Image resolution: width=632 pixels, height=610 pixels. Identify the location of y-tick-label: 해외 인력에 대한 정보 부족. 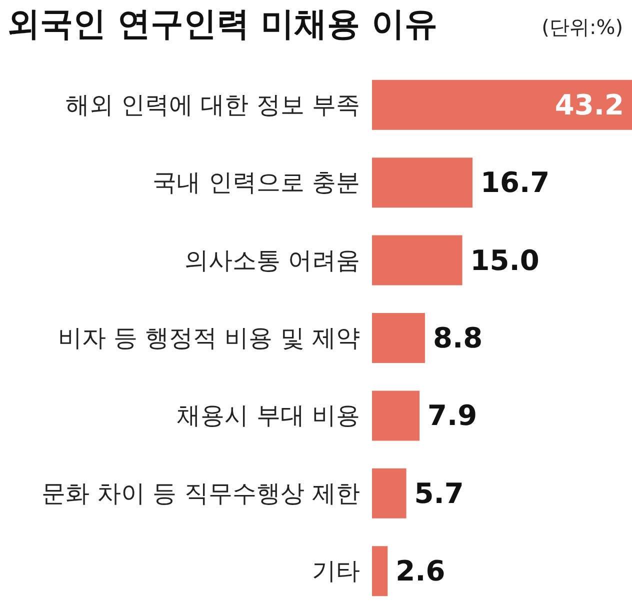
(212, 104).